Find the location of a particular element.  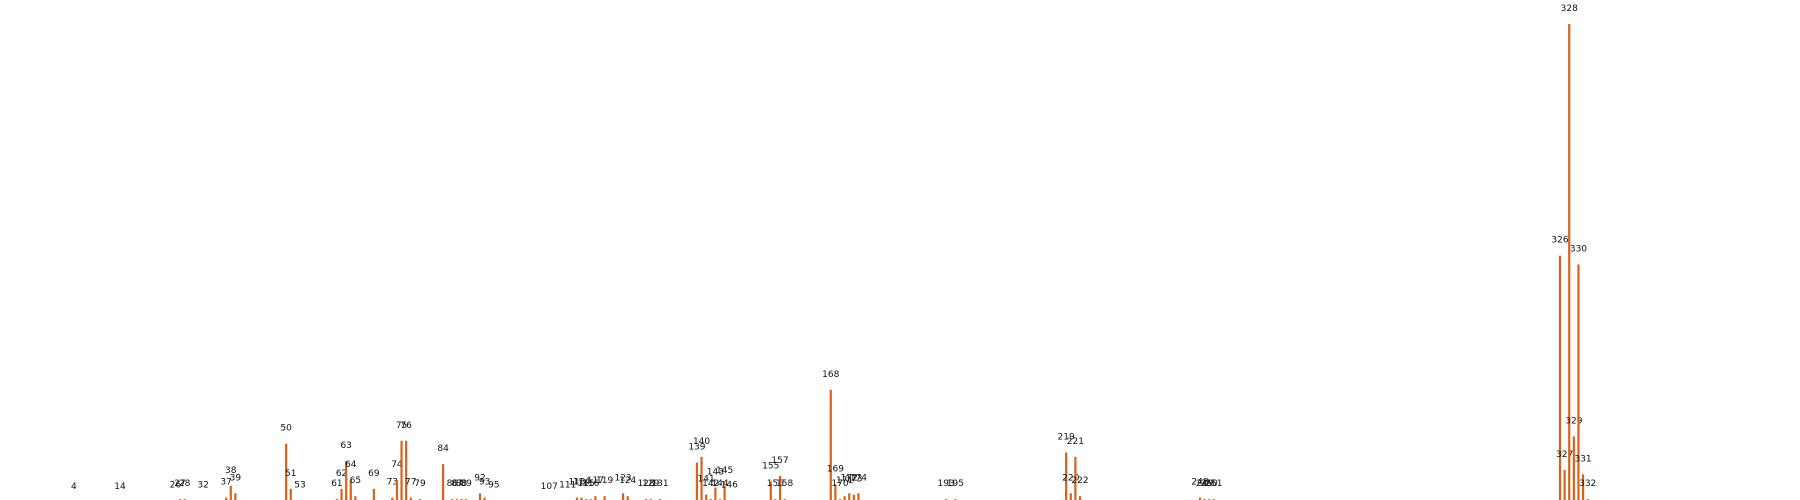

bar-label-327: 327 is located at coordinates (1564, 455).